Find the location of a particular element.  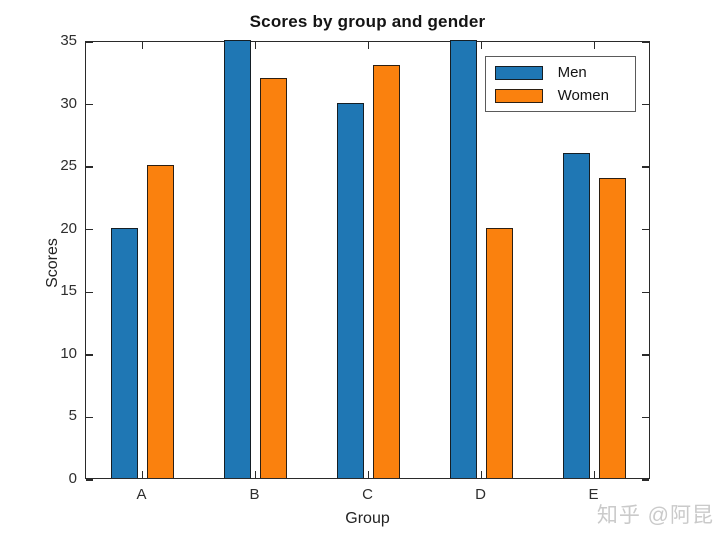

bar-men-E is located at coordinates (576, 315).